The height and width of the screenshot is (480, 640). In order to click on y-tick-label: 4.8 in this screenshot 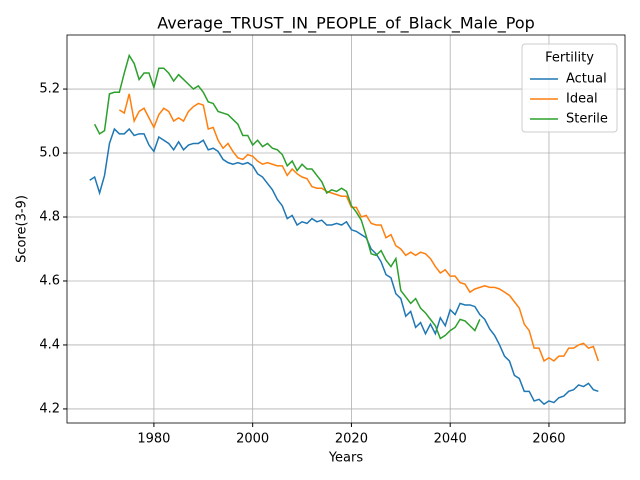, I will do `click(49, 217)`.